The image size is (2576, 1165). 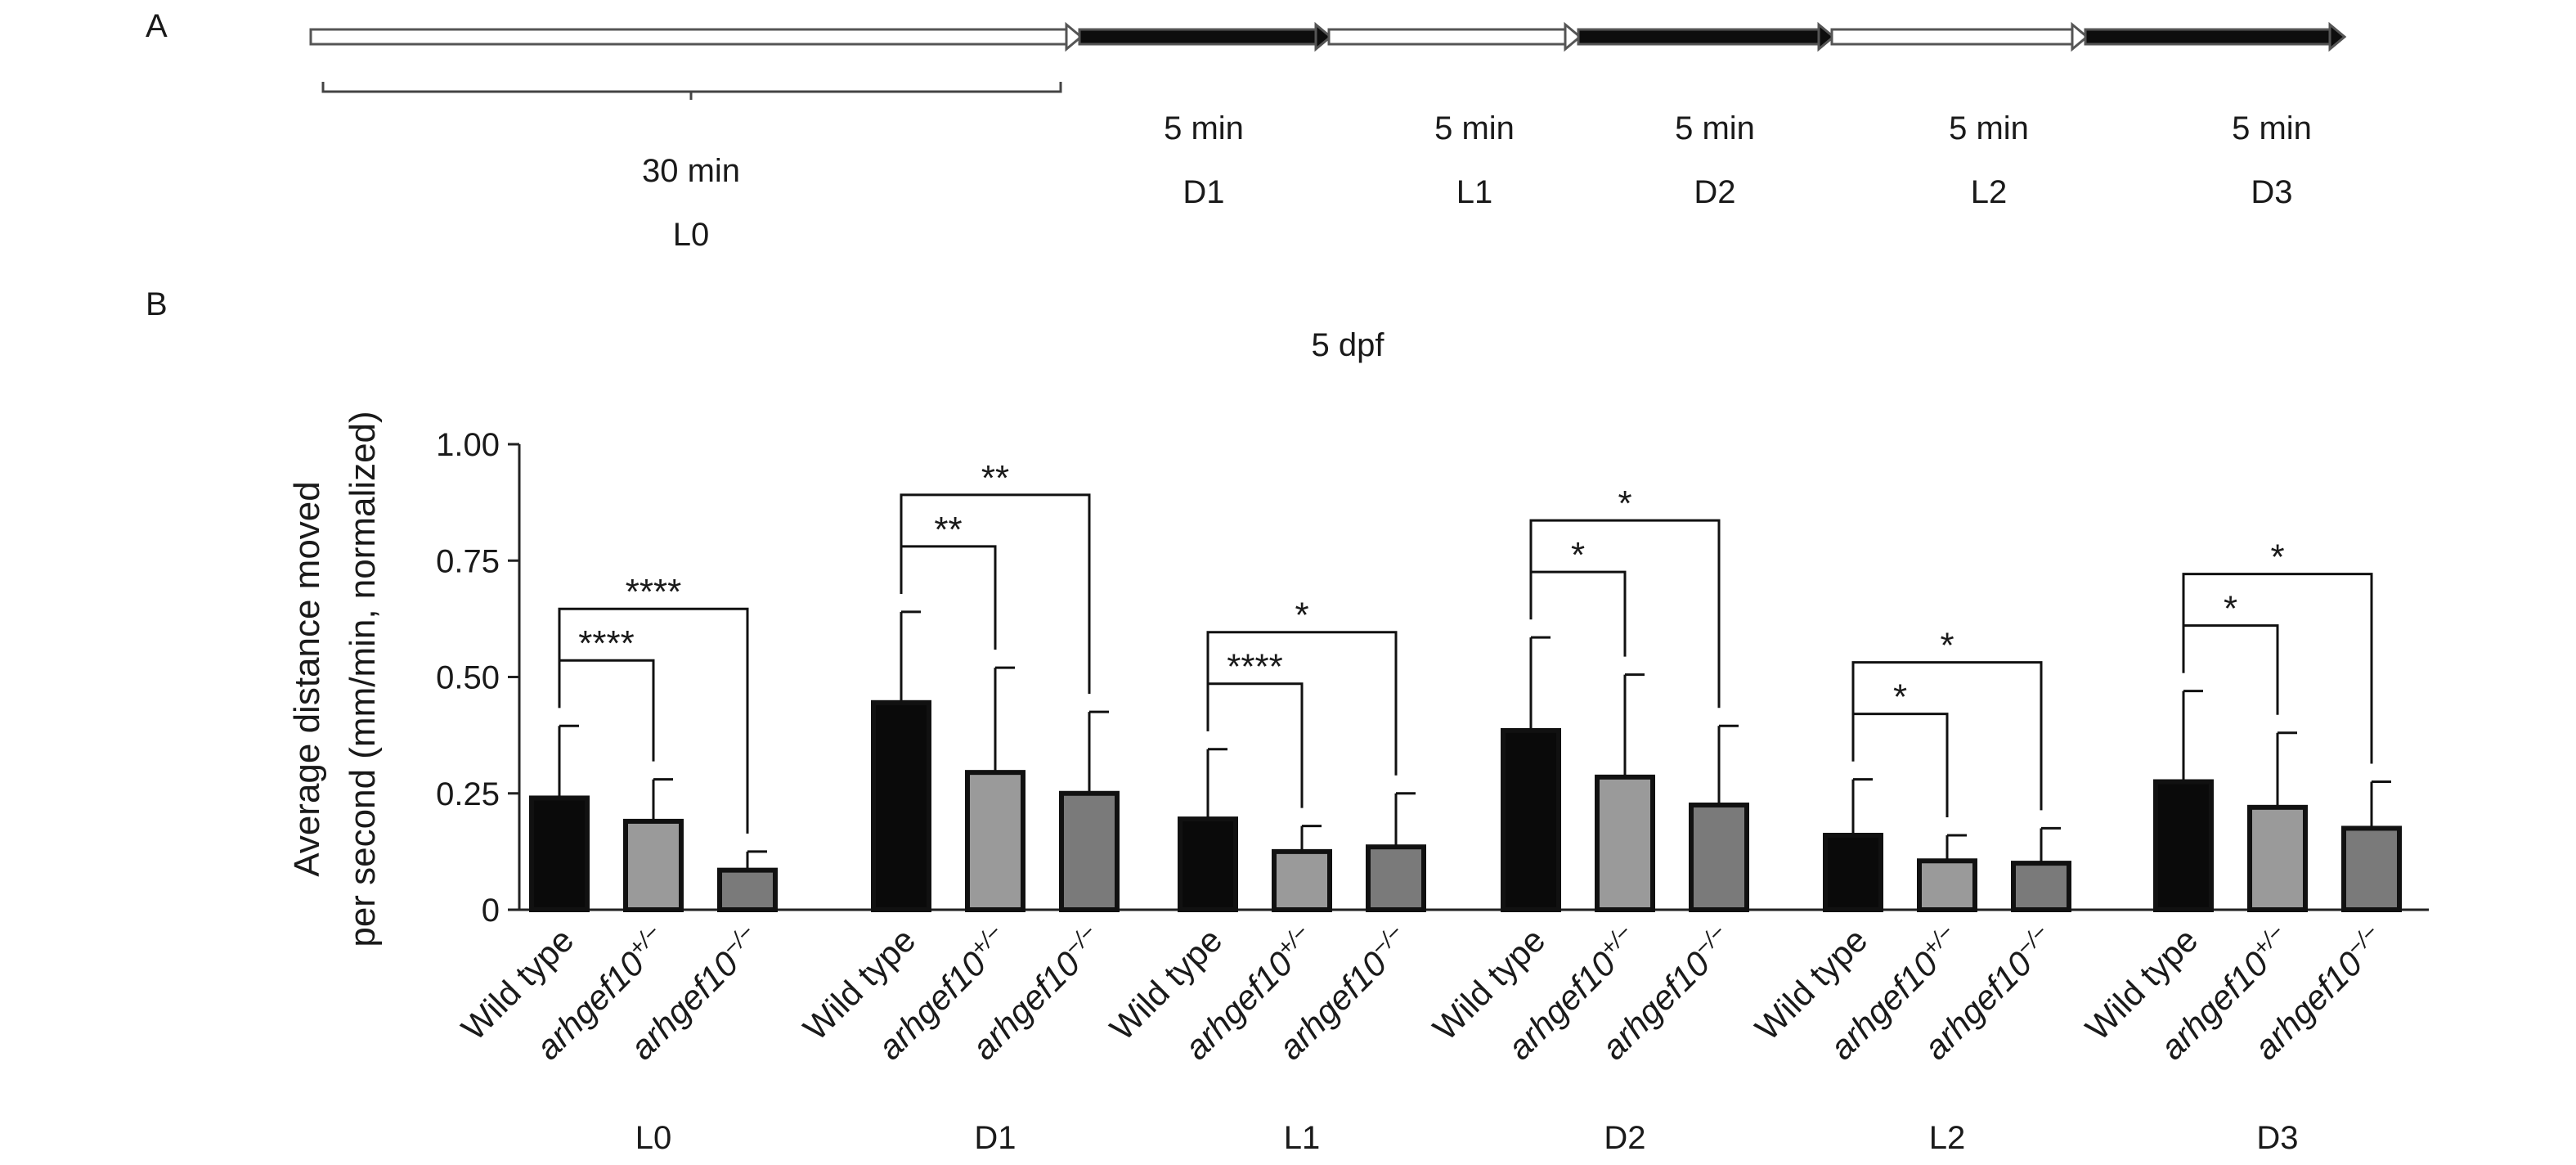 What do you see at coordinates (2271, 192) in the screenshot?
I see `timeline-phase-d3: D3` at bounding box center [2271, 192].